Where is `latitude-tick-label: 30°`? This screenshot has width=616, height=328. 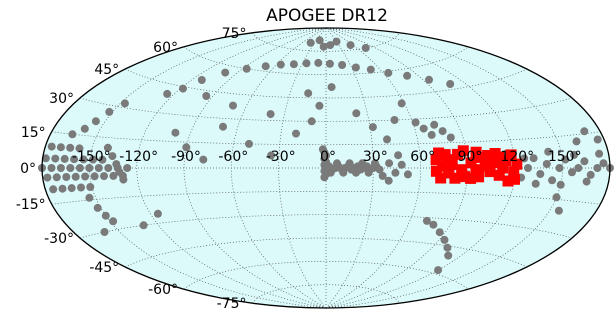
latitude-tick-label: 30° is located at coordinates (61, 99).